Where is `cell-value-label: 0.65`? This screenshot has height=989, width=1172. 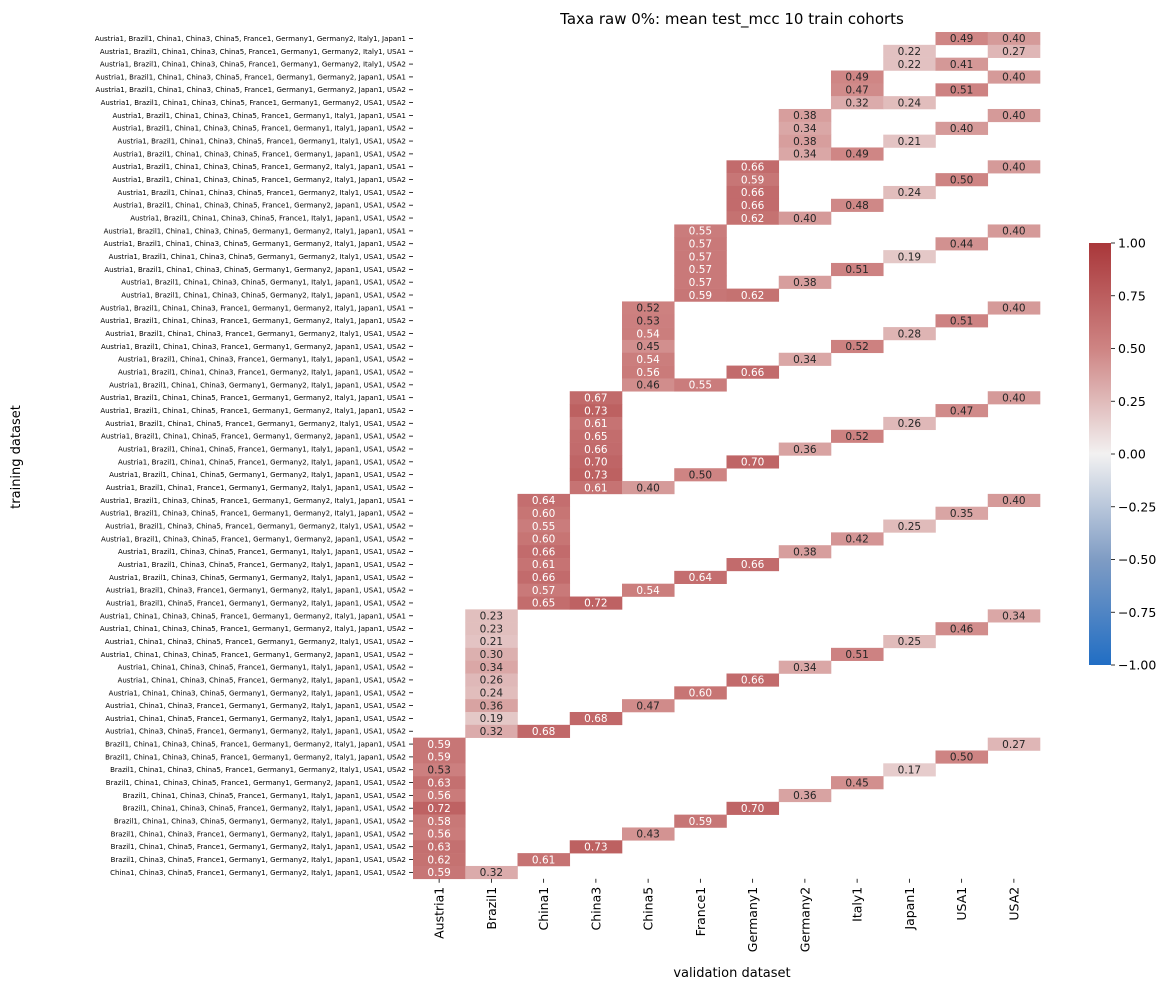 cell-value-label: 0.65 is located at coordinates (595, 437).